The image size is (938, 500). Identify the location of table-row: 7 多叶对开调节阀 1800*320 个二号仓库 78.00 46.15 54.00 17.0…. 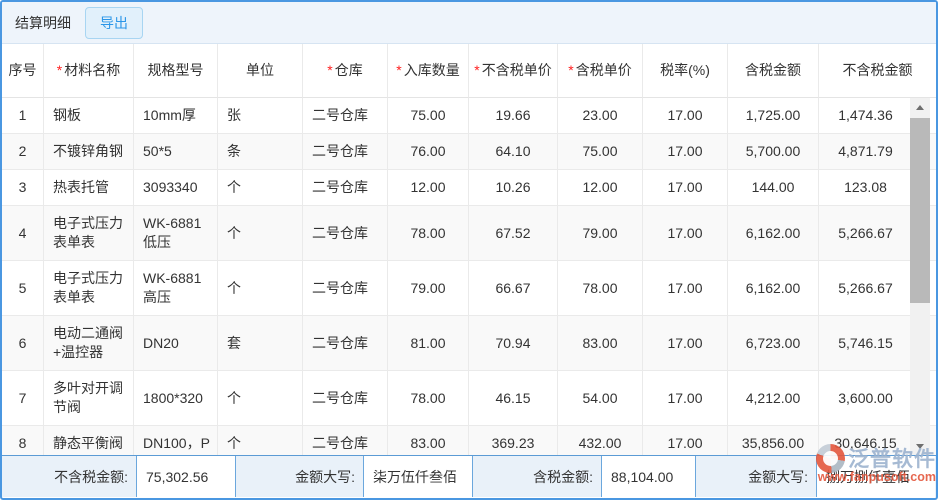
(469, 398).